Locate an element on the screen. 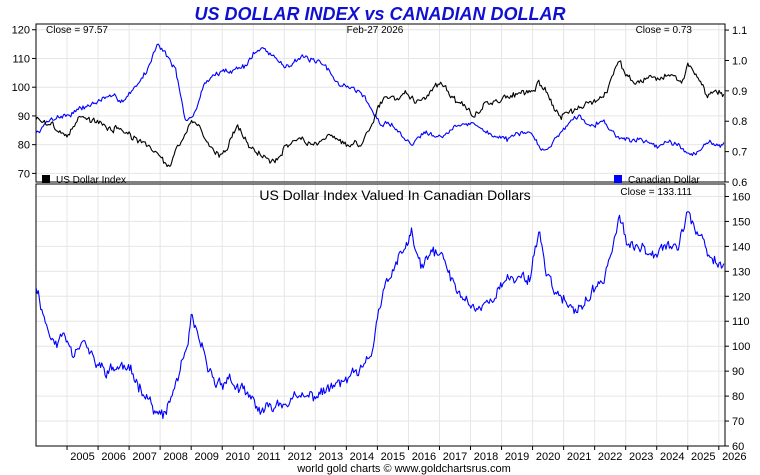  y-right-tick-label: 0.6 is located at coordinates (739, 183).